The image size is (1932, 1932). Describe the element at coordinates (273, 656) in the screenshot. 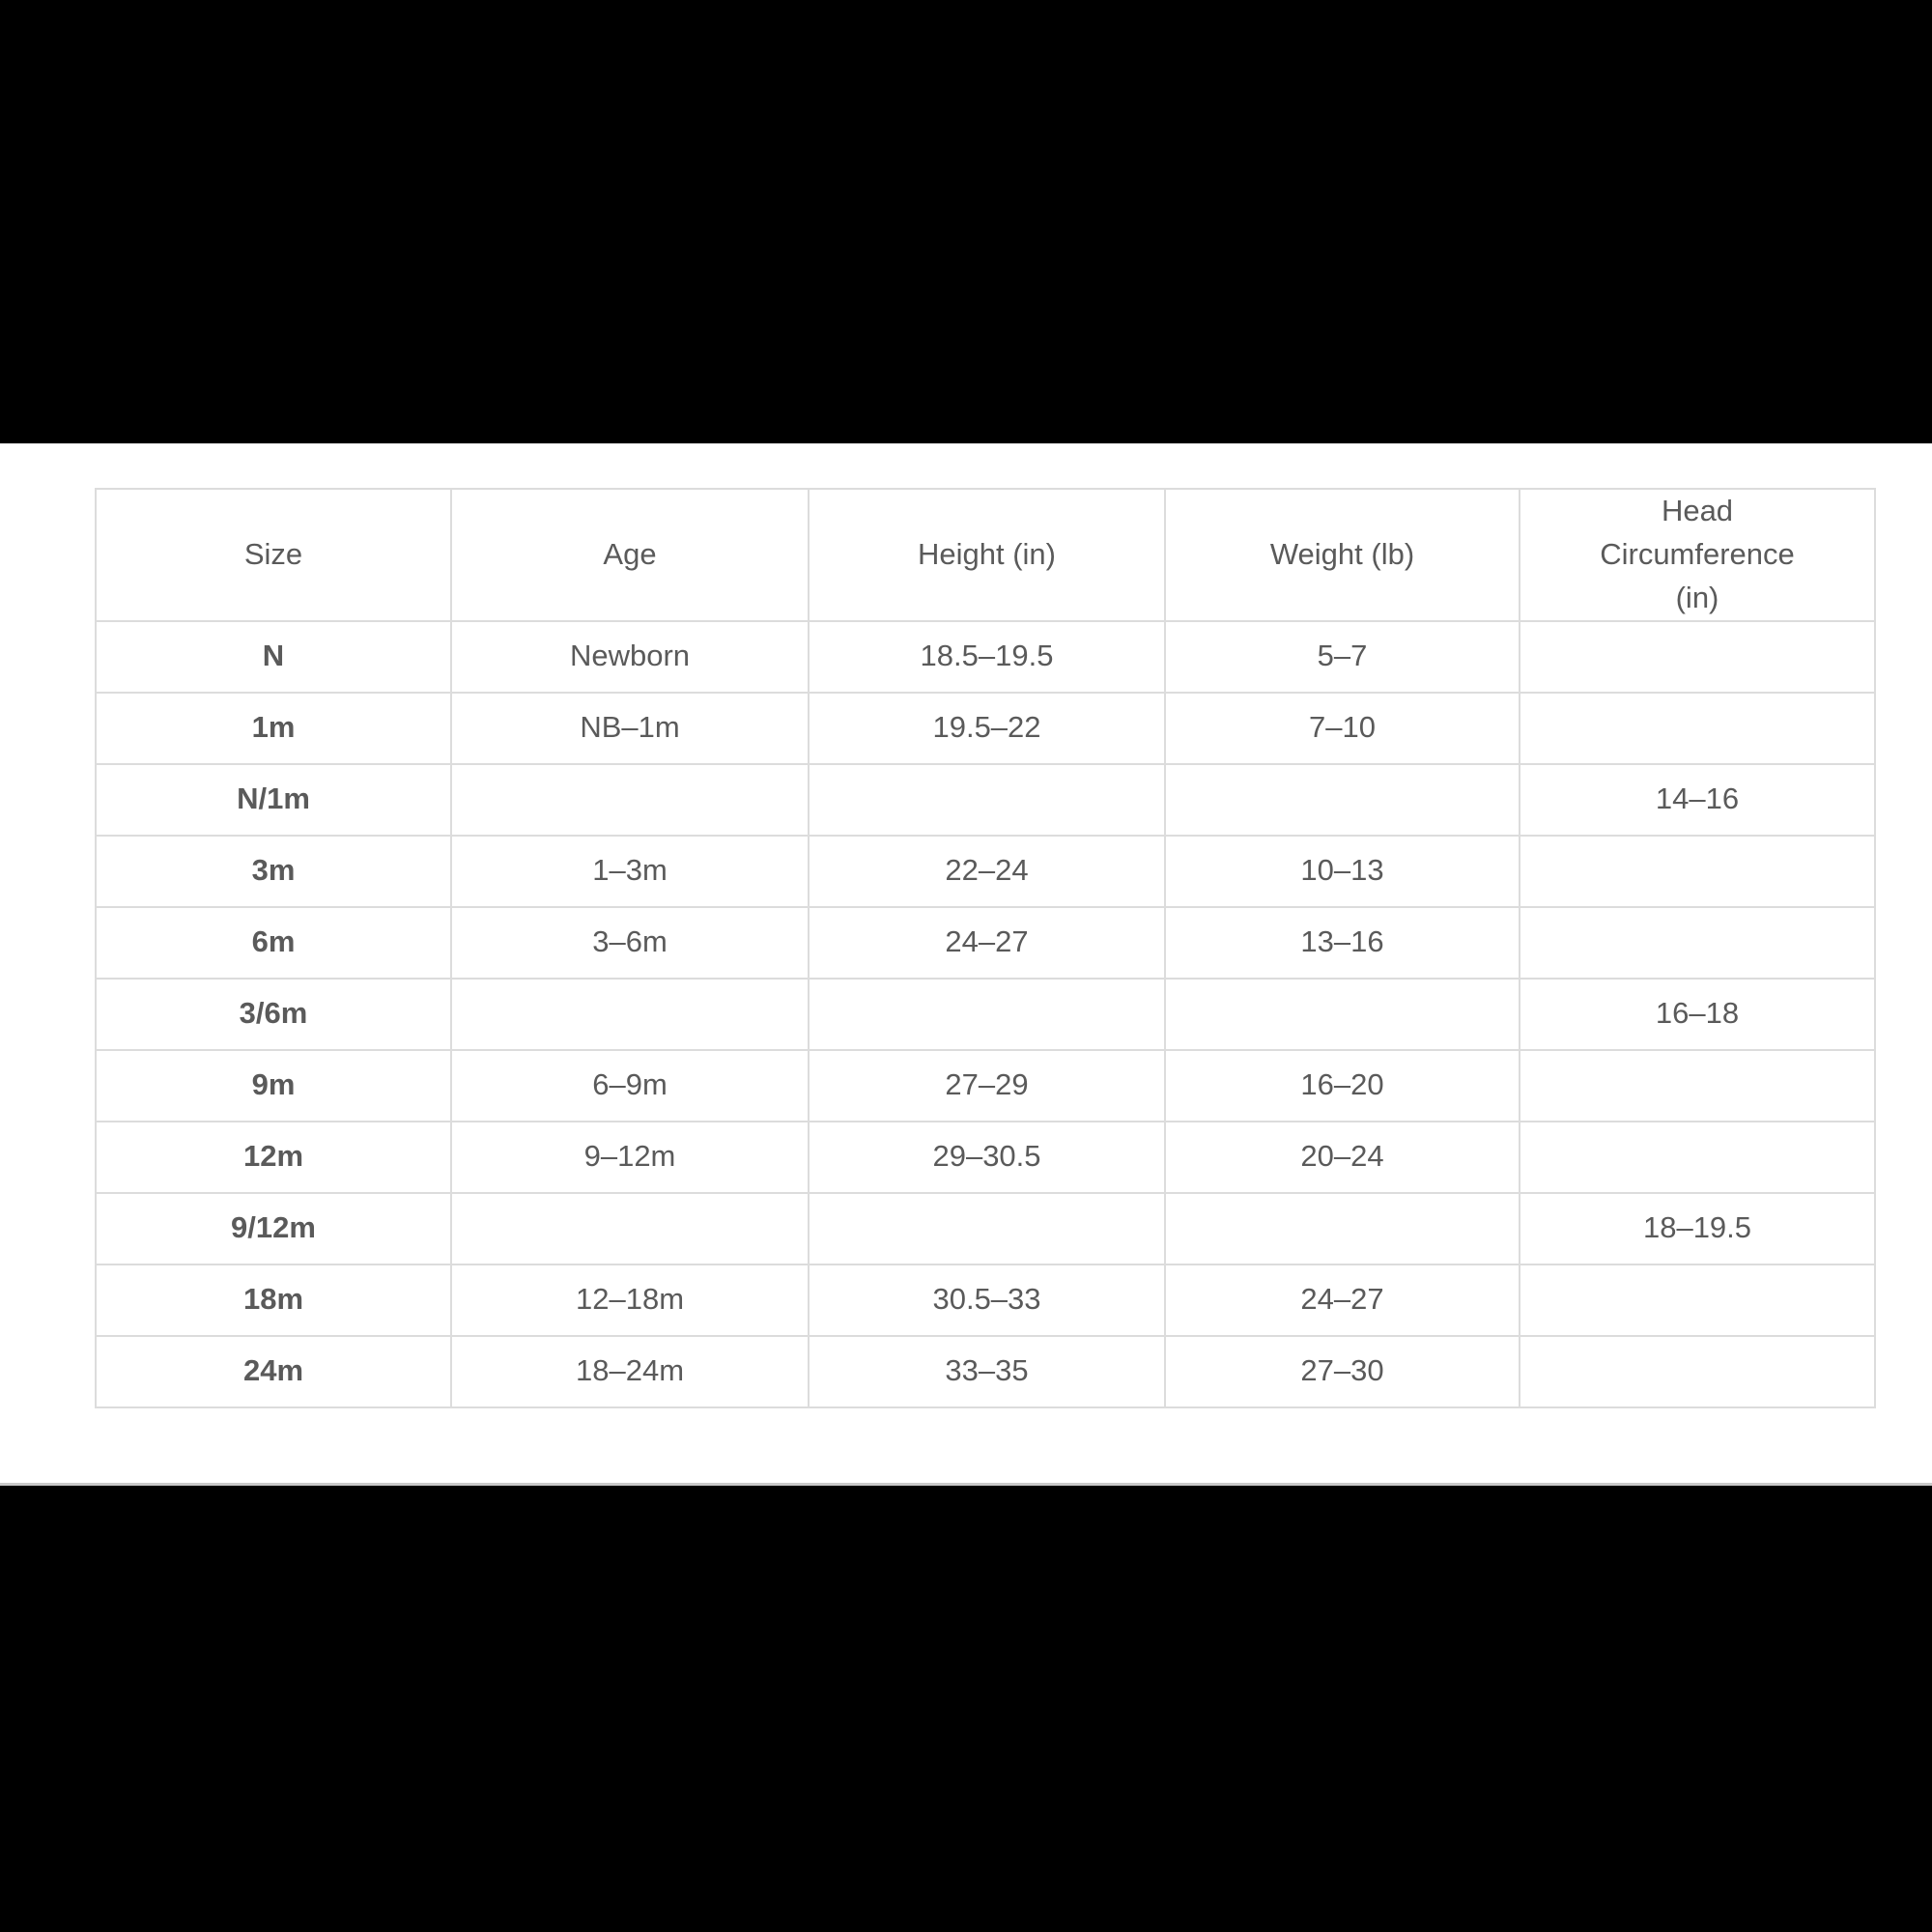

I see `cell-size: N` at that location.